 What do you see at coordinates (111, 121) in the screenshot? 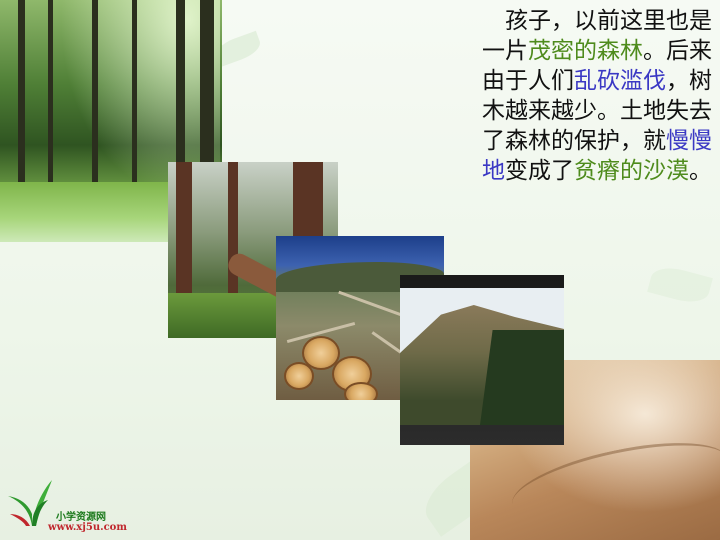
I see `dense-forest-photo` at bounding box center [111, 121].